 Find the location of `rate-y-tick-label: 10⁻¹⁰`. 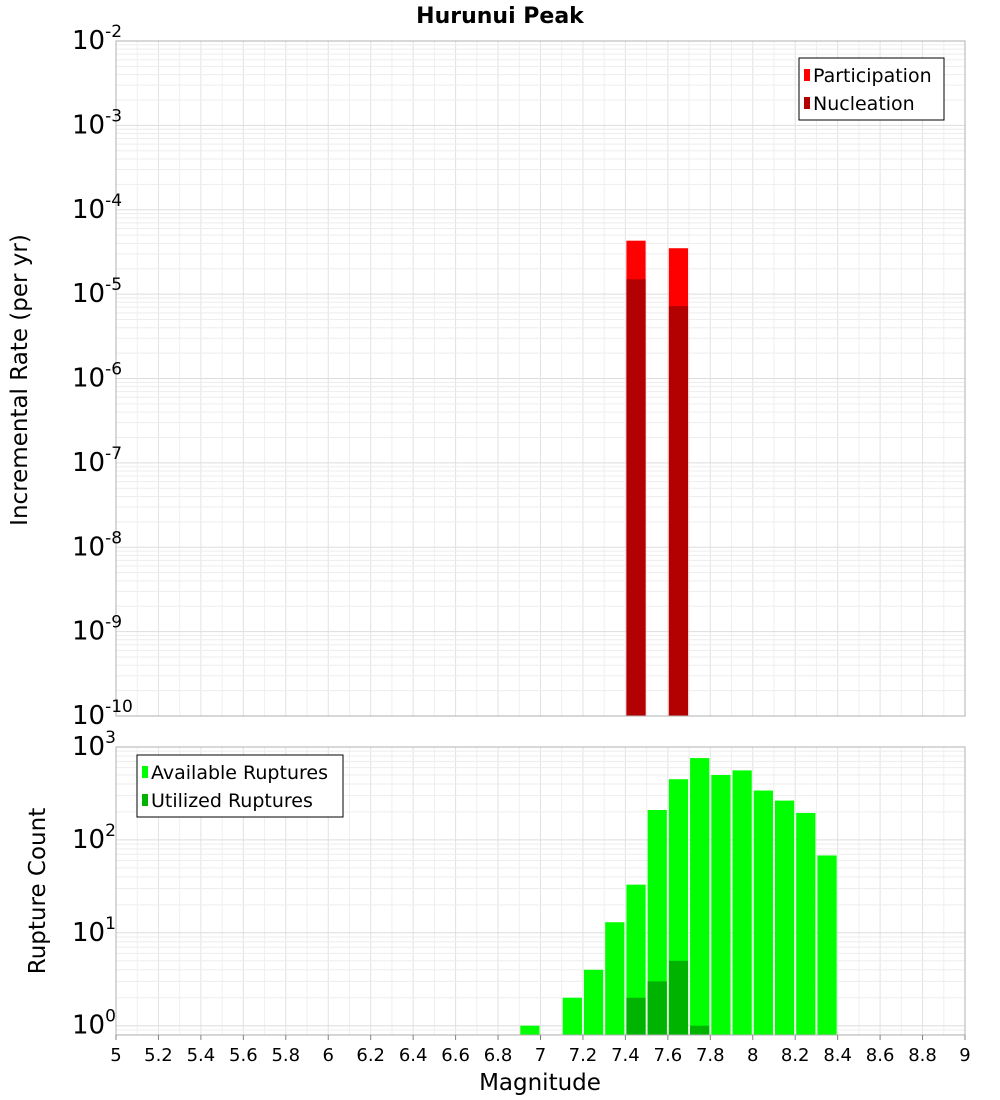

rate-y-tick-label: 10⁻¹⁰ is located at coordinates (102, 714).